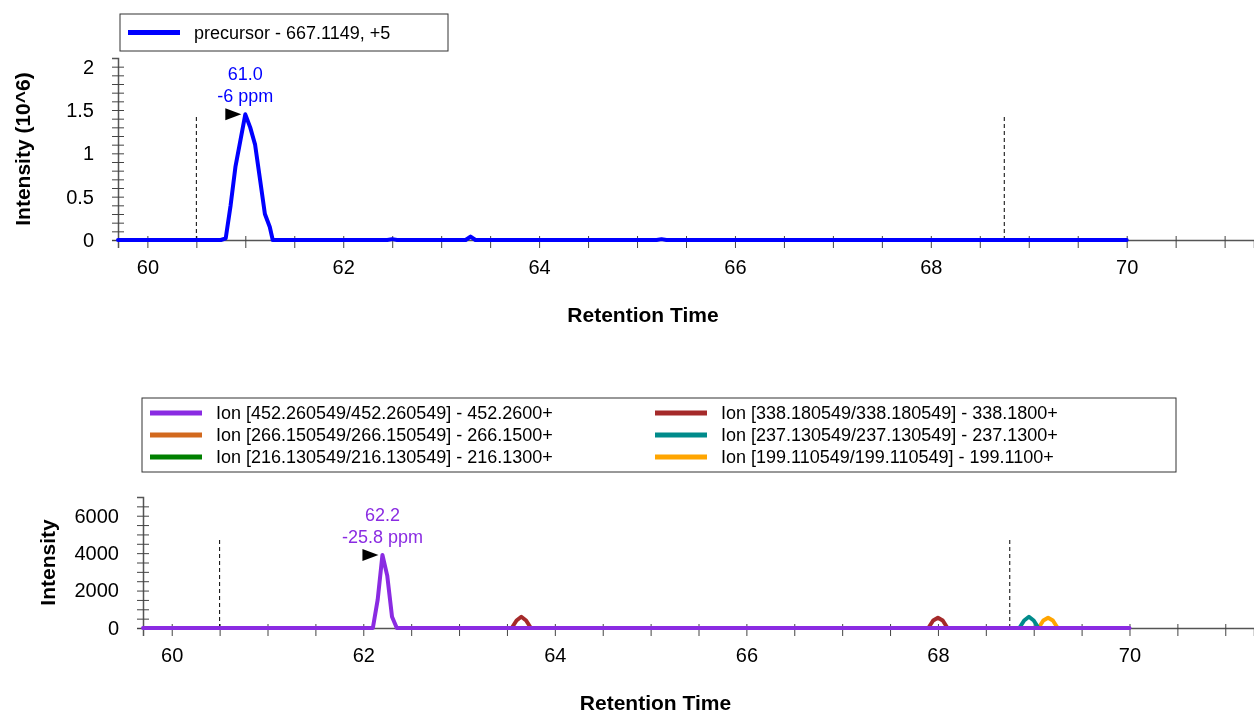 The image size is (1254, 716). What do you see at coordinates (88, 153) in the screenshot?
I see `y-tick-label: 1` at bounding box center [88, 153].